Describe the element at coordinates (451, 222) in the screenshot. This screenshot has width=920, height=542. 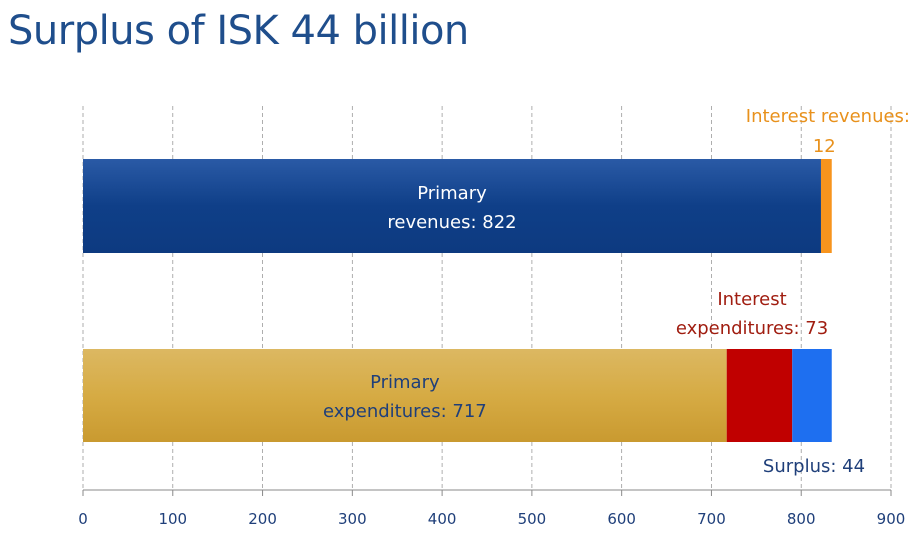
I see `label-primary-revenues-line2: revenues: 822` at that location.